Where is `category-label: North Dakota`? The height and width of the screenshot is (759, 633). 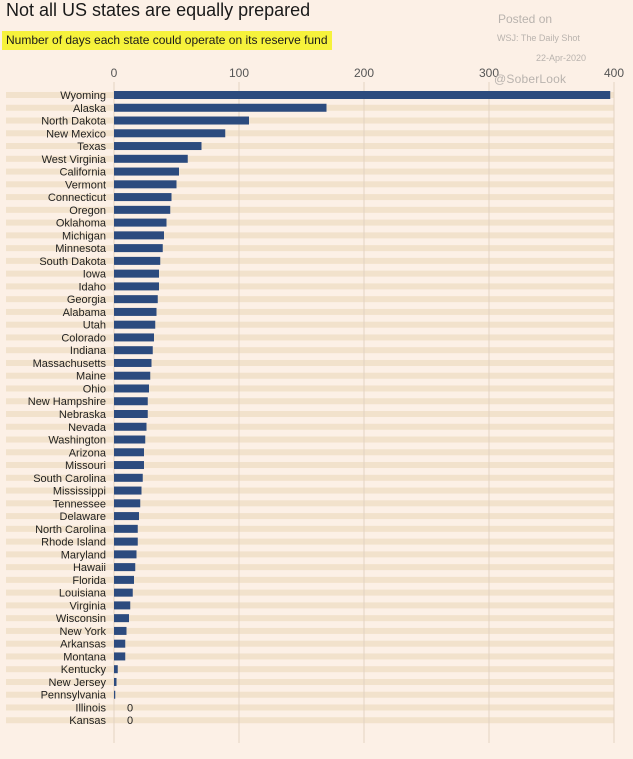 category-label: North Dakota is located at coordinates (74, 122).